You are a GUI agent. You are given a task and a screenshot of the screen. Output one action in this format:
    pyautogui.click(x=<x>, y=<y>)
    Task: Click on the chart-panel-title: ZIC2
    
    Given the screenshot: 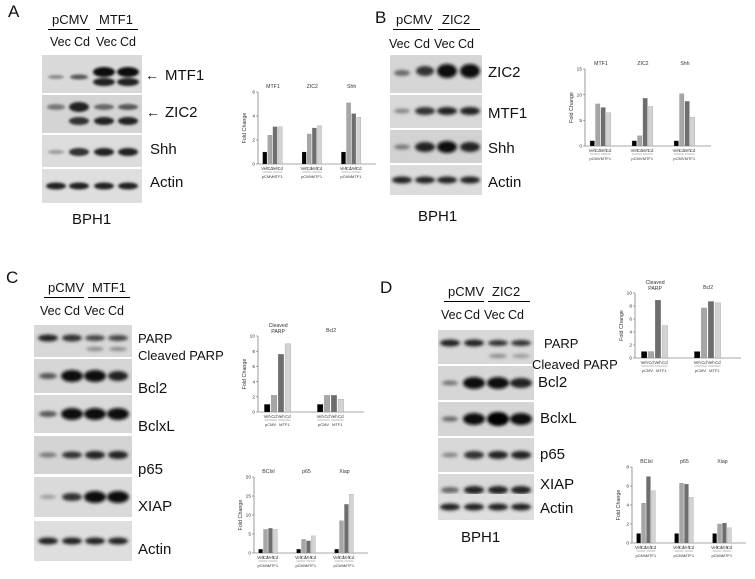 What is the action you would take?
    pyautogui.click(x=642, y=64)
    